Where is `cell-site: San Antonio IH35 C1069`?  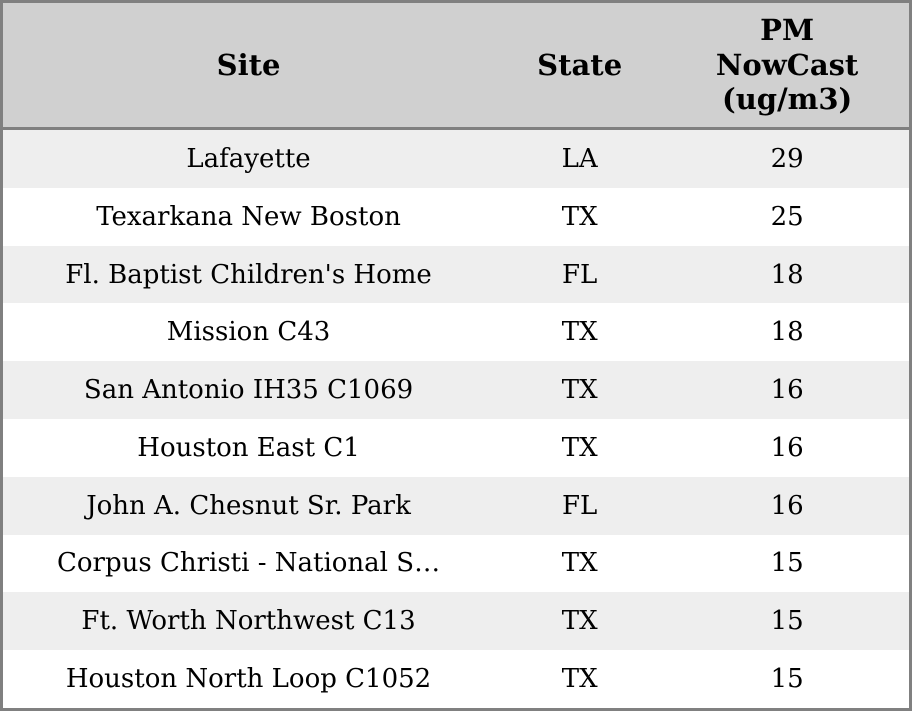
cell-site: San Antonio IH35 C1069 is located at coordinates (248, 390).